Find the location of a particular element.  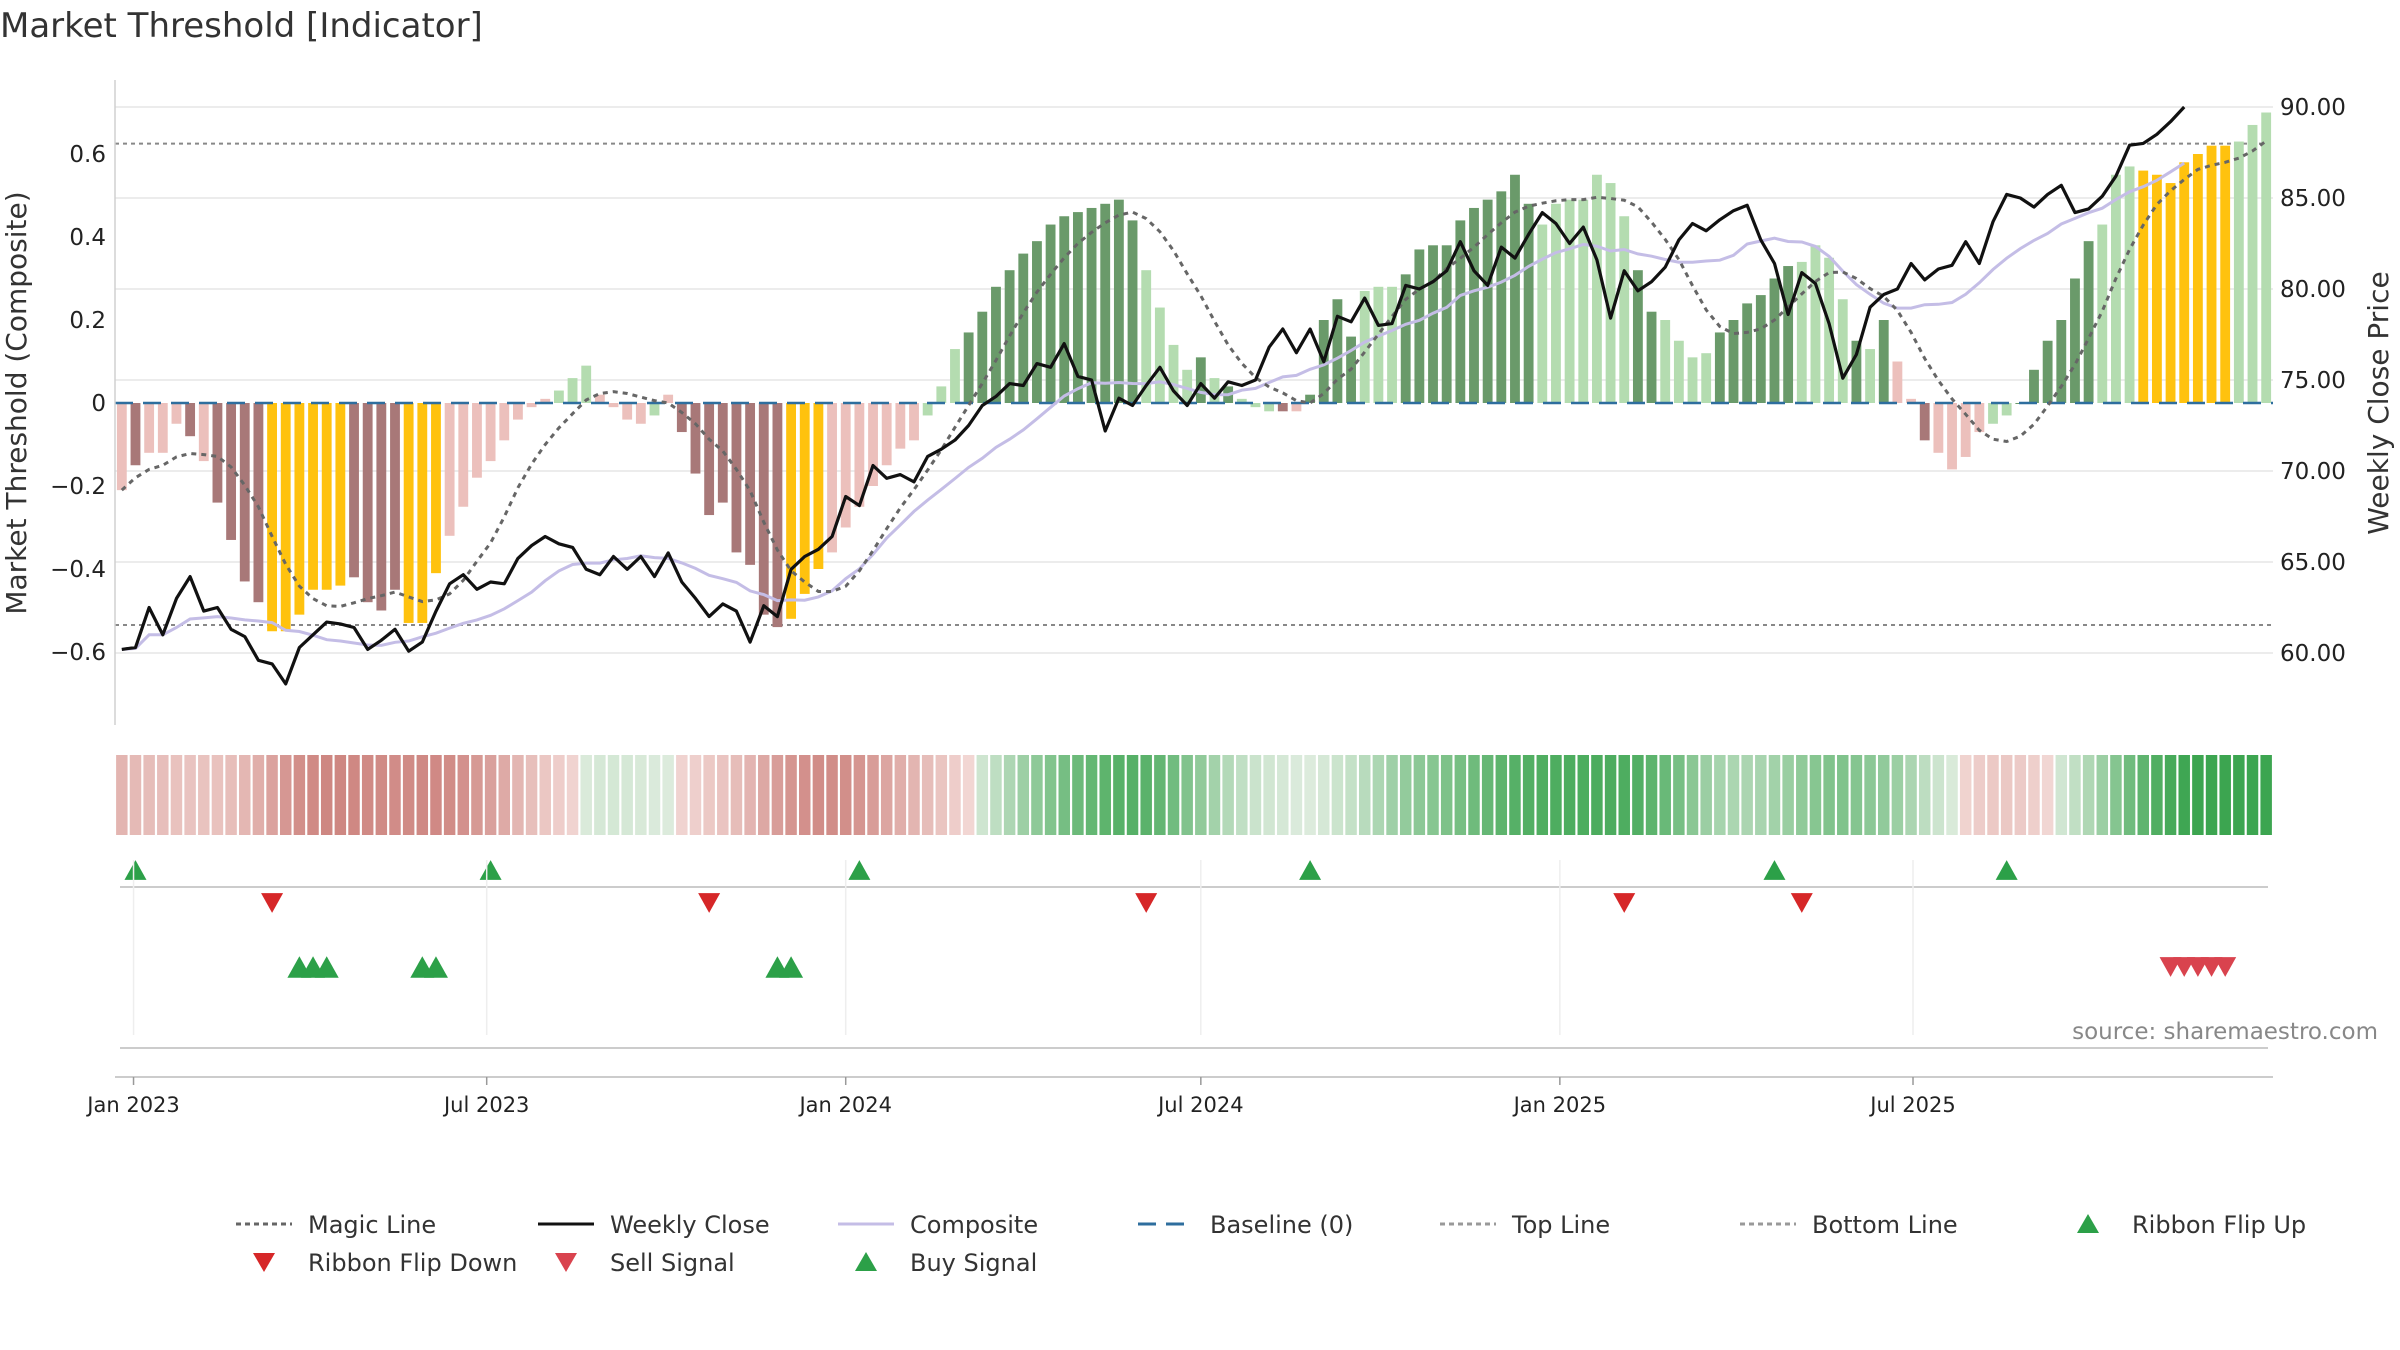

y-left-tick-label: 0.2 is located at coordinates (87, 321).